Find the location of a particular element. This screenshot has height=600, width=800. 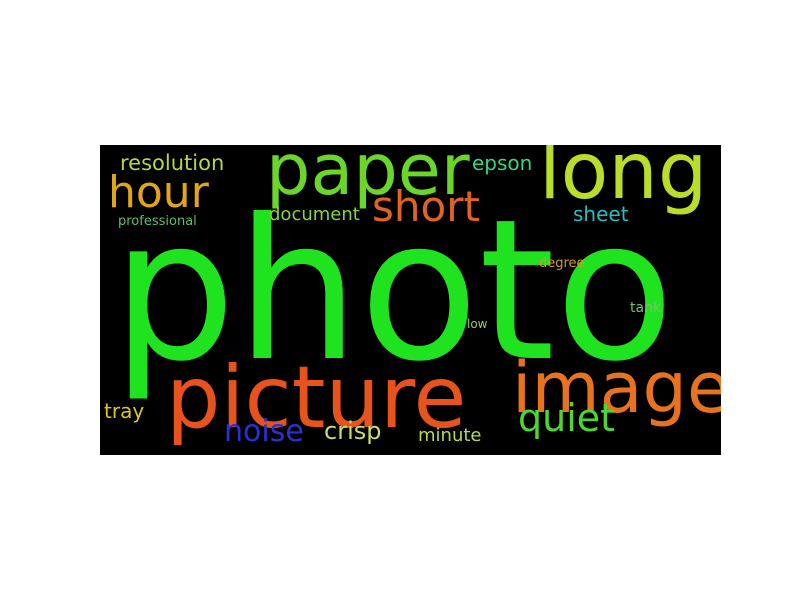

word-sheet: sheet is located at coordinates (601, 214).